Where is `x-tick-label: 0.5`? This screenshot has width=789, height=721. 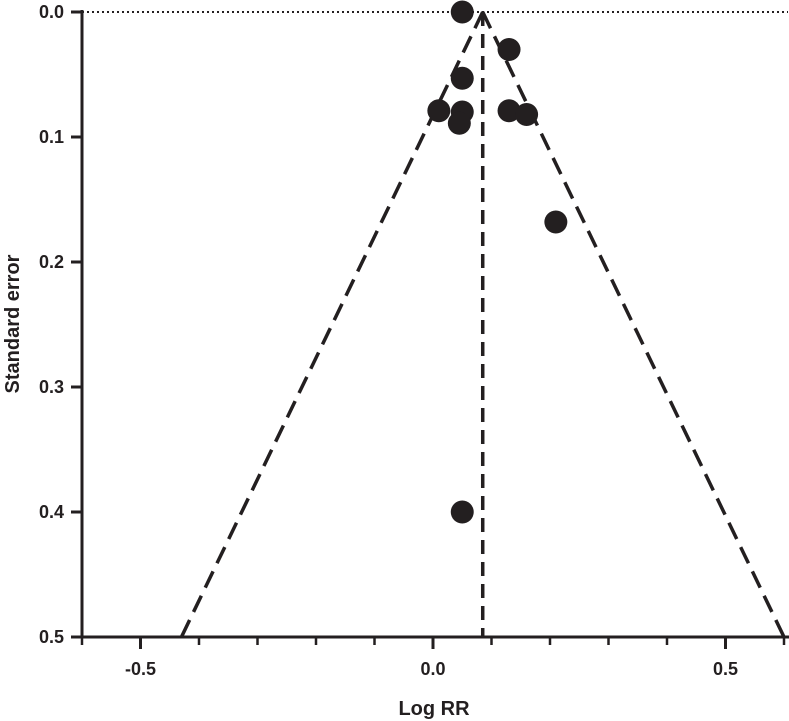
x-tick-label: 0.5 is located at coordinates (725, 669).